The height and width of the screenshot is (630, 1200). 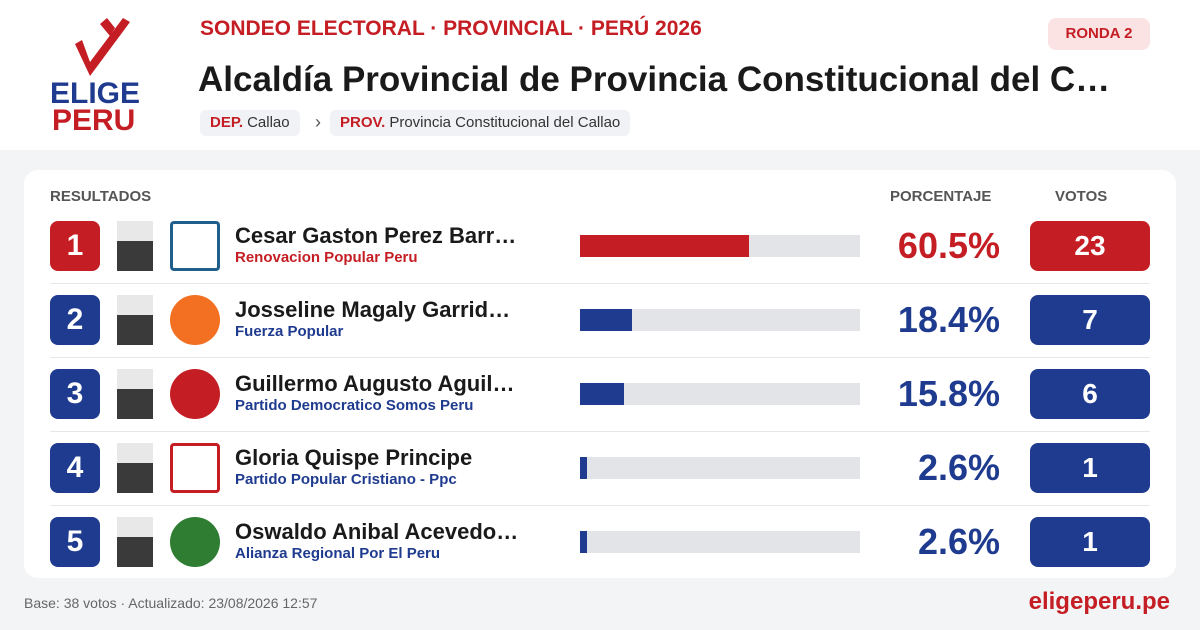 I want to click on votes: 23, so click(x=1090, y=246).